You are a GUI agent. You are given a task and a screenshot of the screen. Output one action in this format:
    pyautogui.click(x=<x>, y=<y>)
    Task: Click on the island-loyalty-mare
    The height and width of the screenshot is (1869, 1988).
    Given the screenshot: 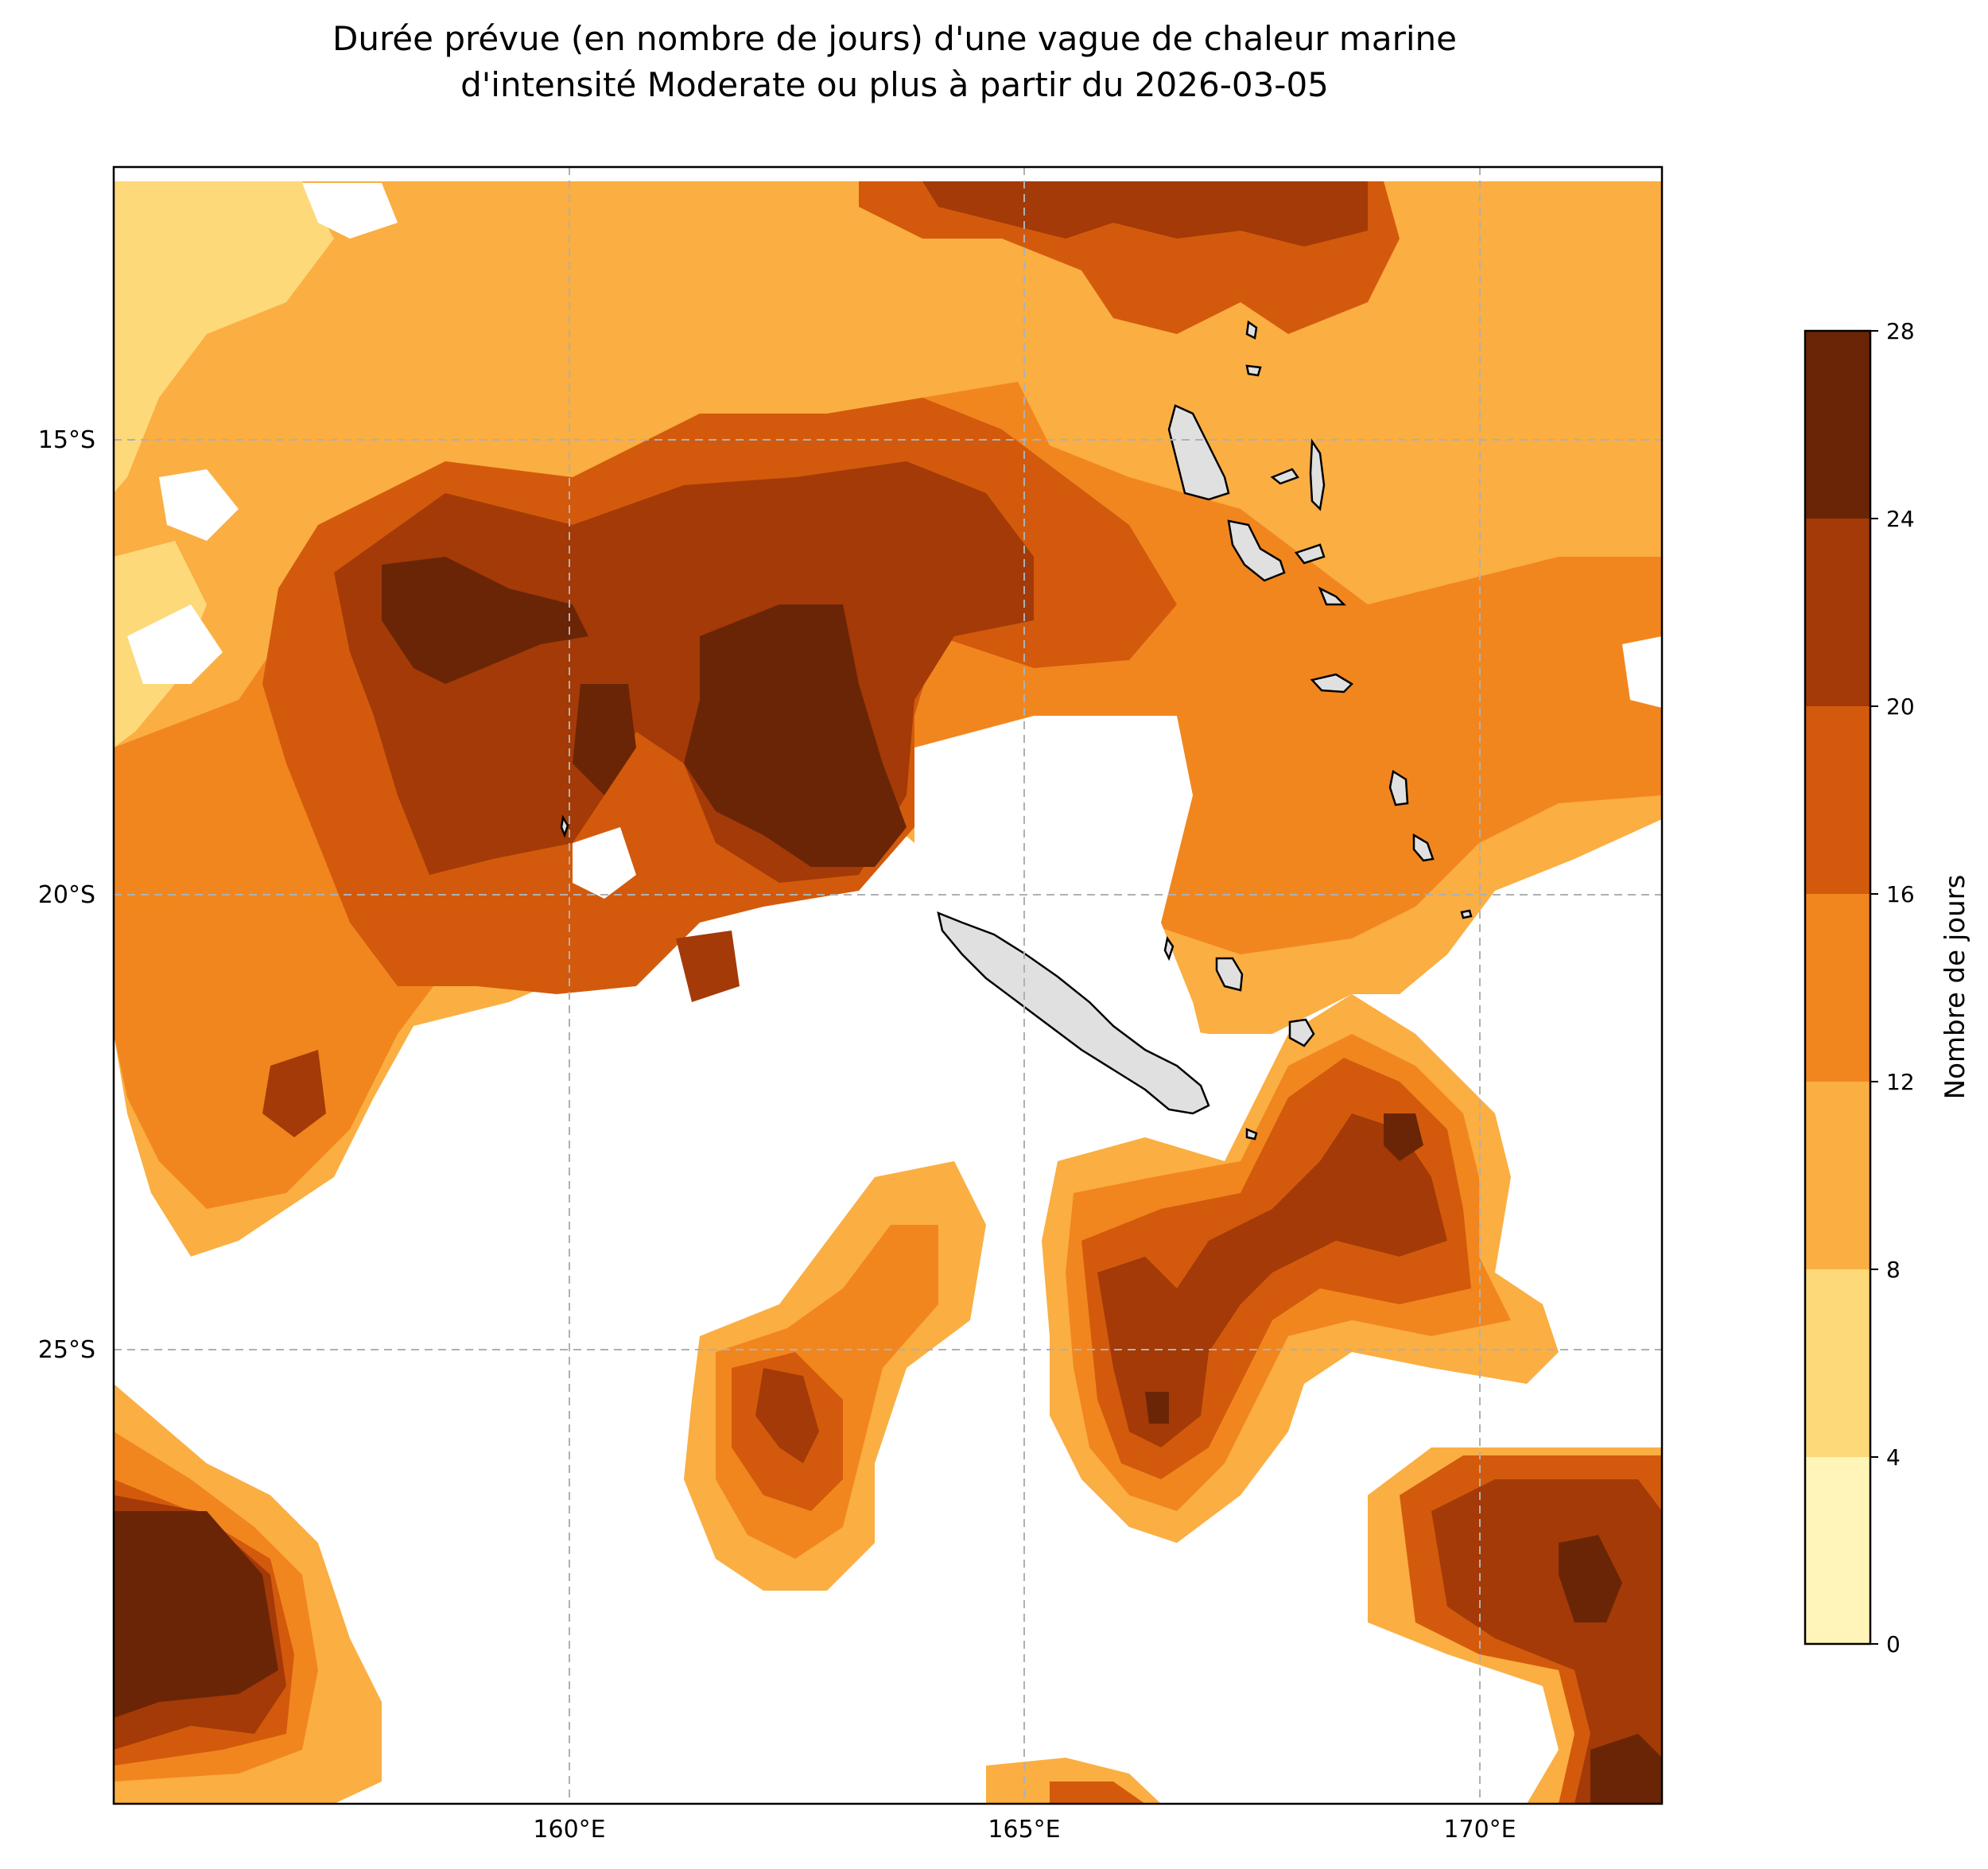 What is the action you would take?
    pyautogui.click(x=1301, y=1032)
    